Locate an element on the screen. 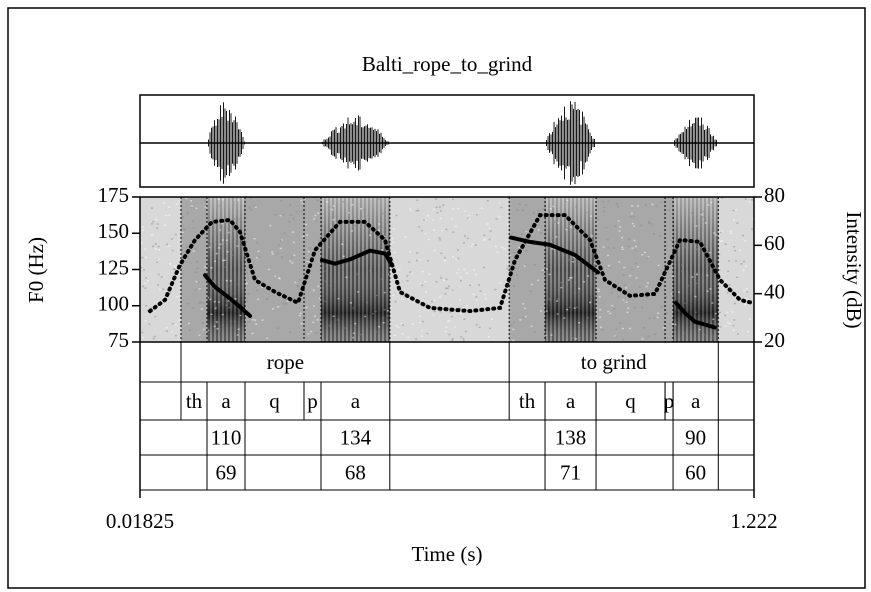  x-axis-label: Time (s) is located at coordinates (447, 554).